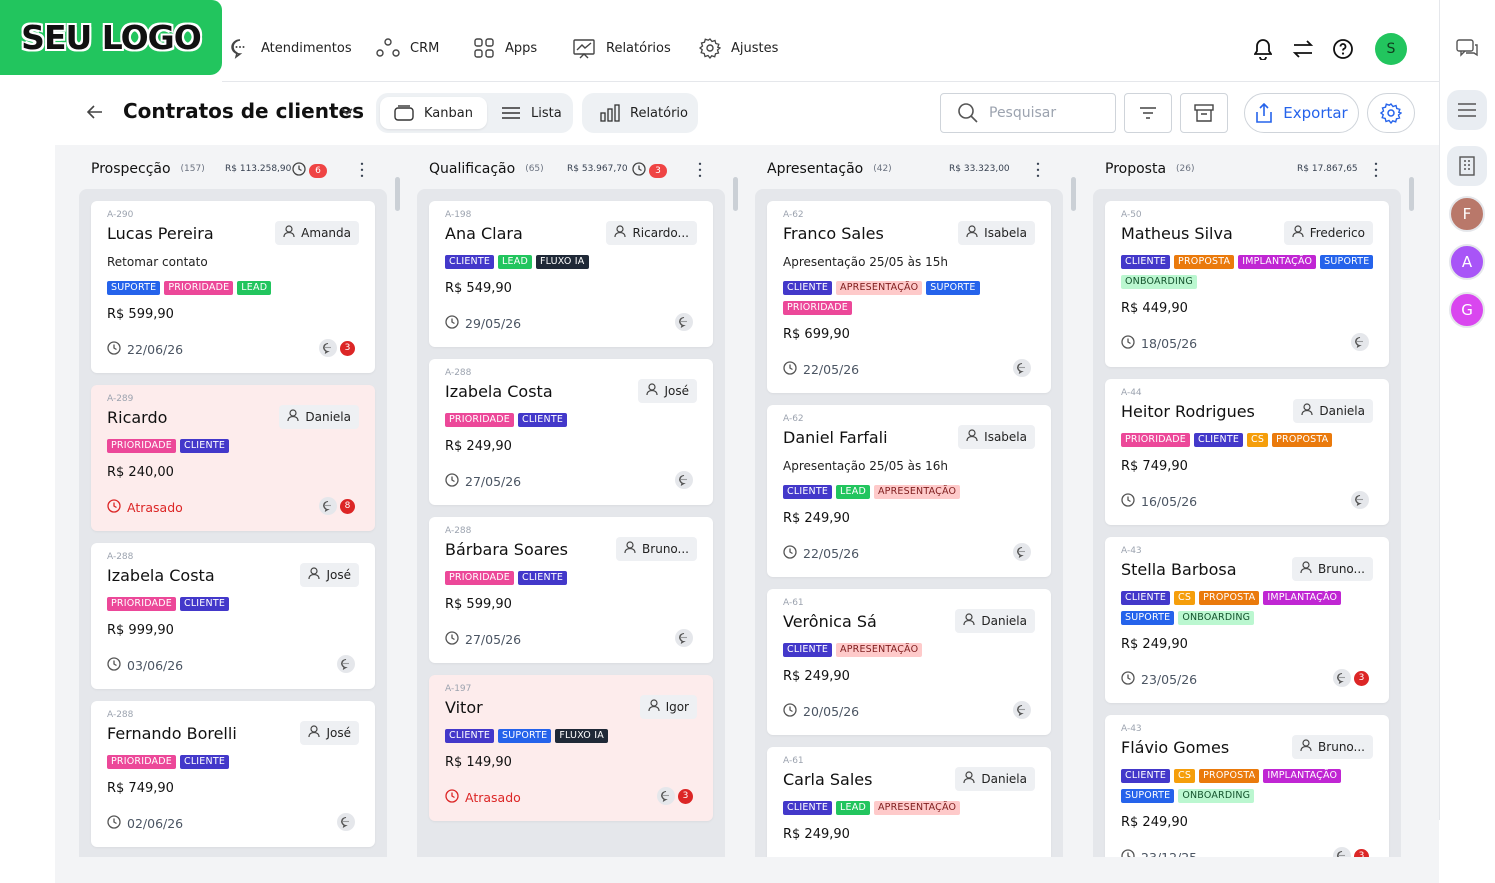 Image resolution: width=1495 pixels, height=883 pixels. Describe the element at coordinates (831, 553) in the screenshot. I see `due-date-text: 22/05/26` at that location.